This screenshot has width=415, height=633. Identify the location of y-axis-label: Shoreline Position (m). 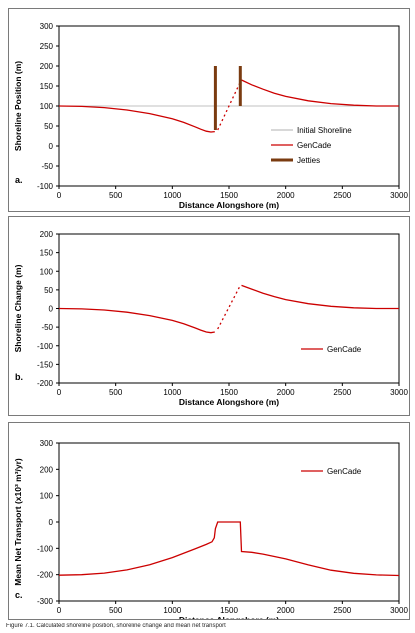
(18, 106).